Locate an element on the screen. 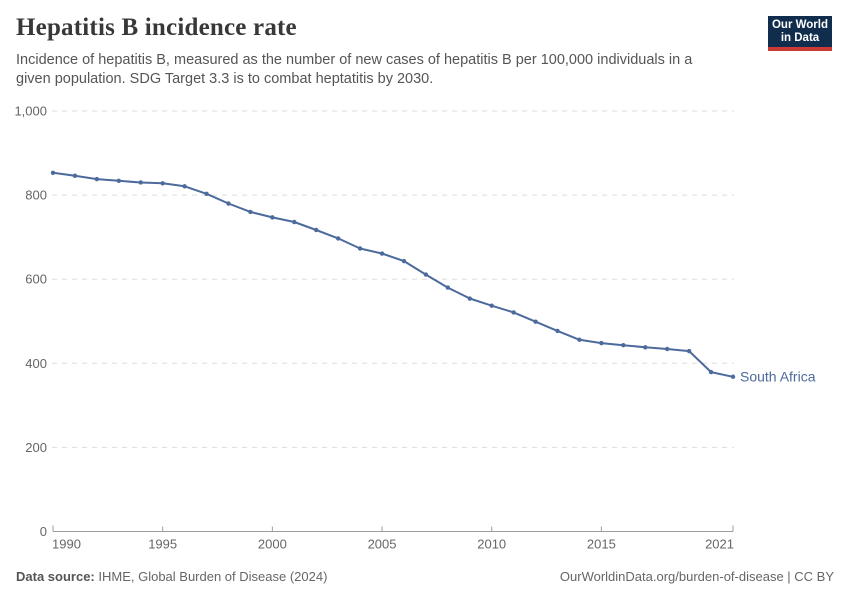 The width and height of the screenshot is (850, 600). series-end-label: South Africa is located at coordinates (778, 376).